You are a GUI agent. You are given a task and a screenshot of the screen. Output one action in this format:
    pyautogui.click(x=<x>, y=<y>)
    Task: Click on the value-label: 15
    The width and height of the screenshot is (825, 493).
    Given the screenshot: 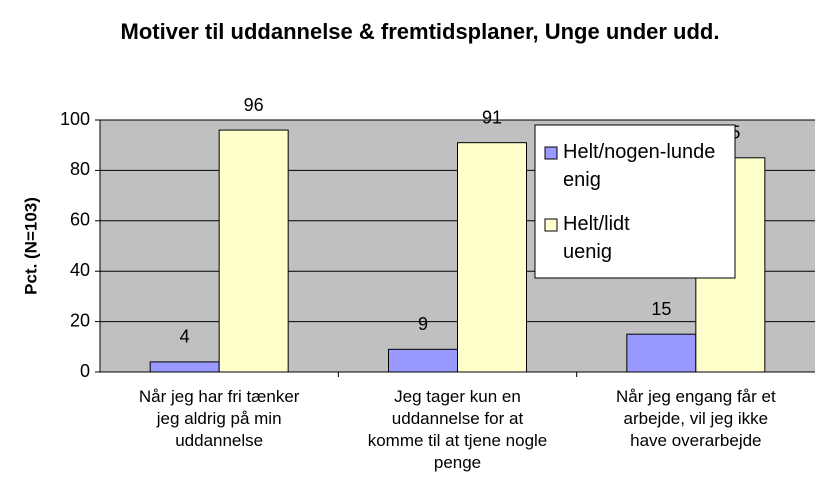 What is the action you would take?
    pyautogui.click(x=661, y=309)
    